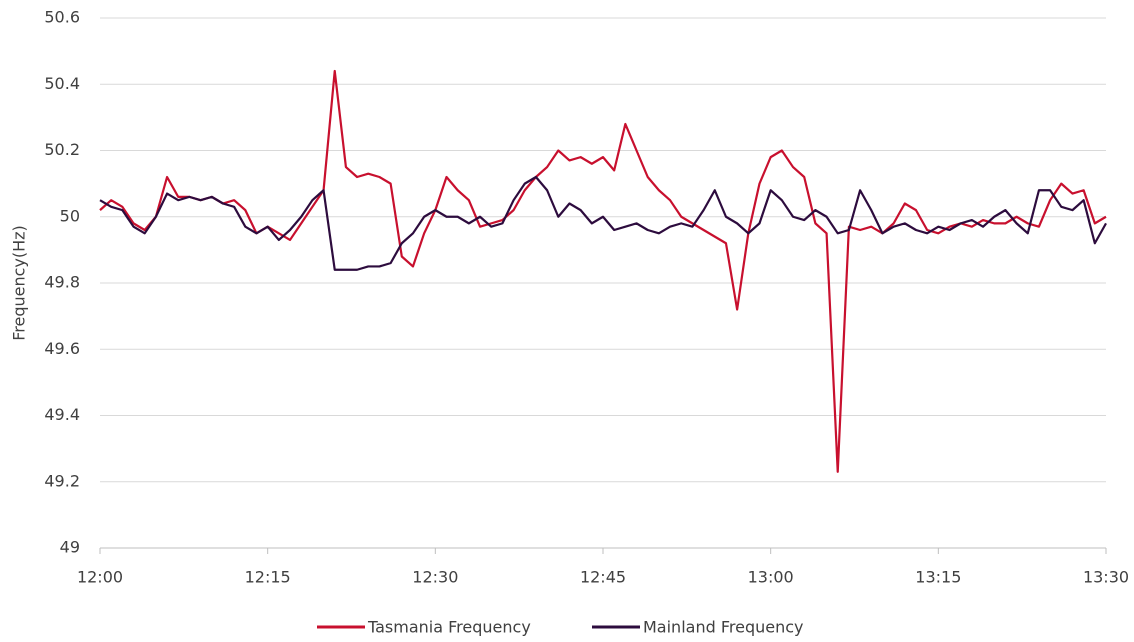 The width and height of the screenshot is (1134, 642). I want to click on y-tick-label: 50.6, so click(62, 17).